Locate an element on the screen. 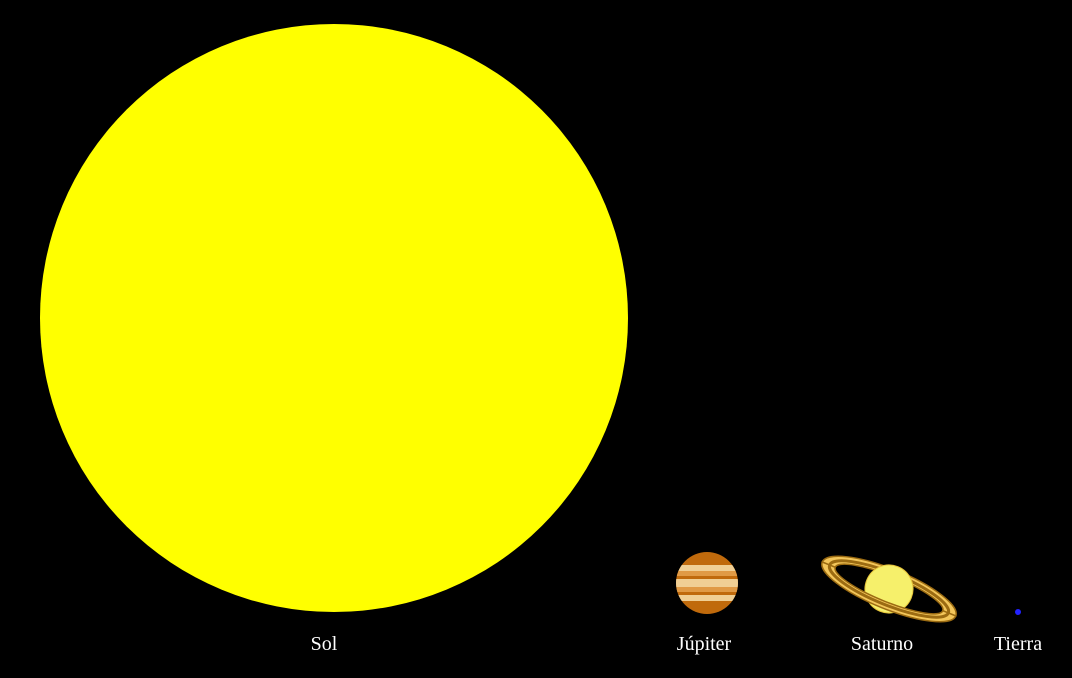  saturn-planet is located at coordinates (889, 589).